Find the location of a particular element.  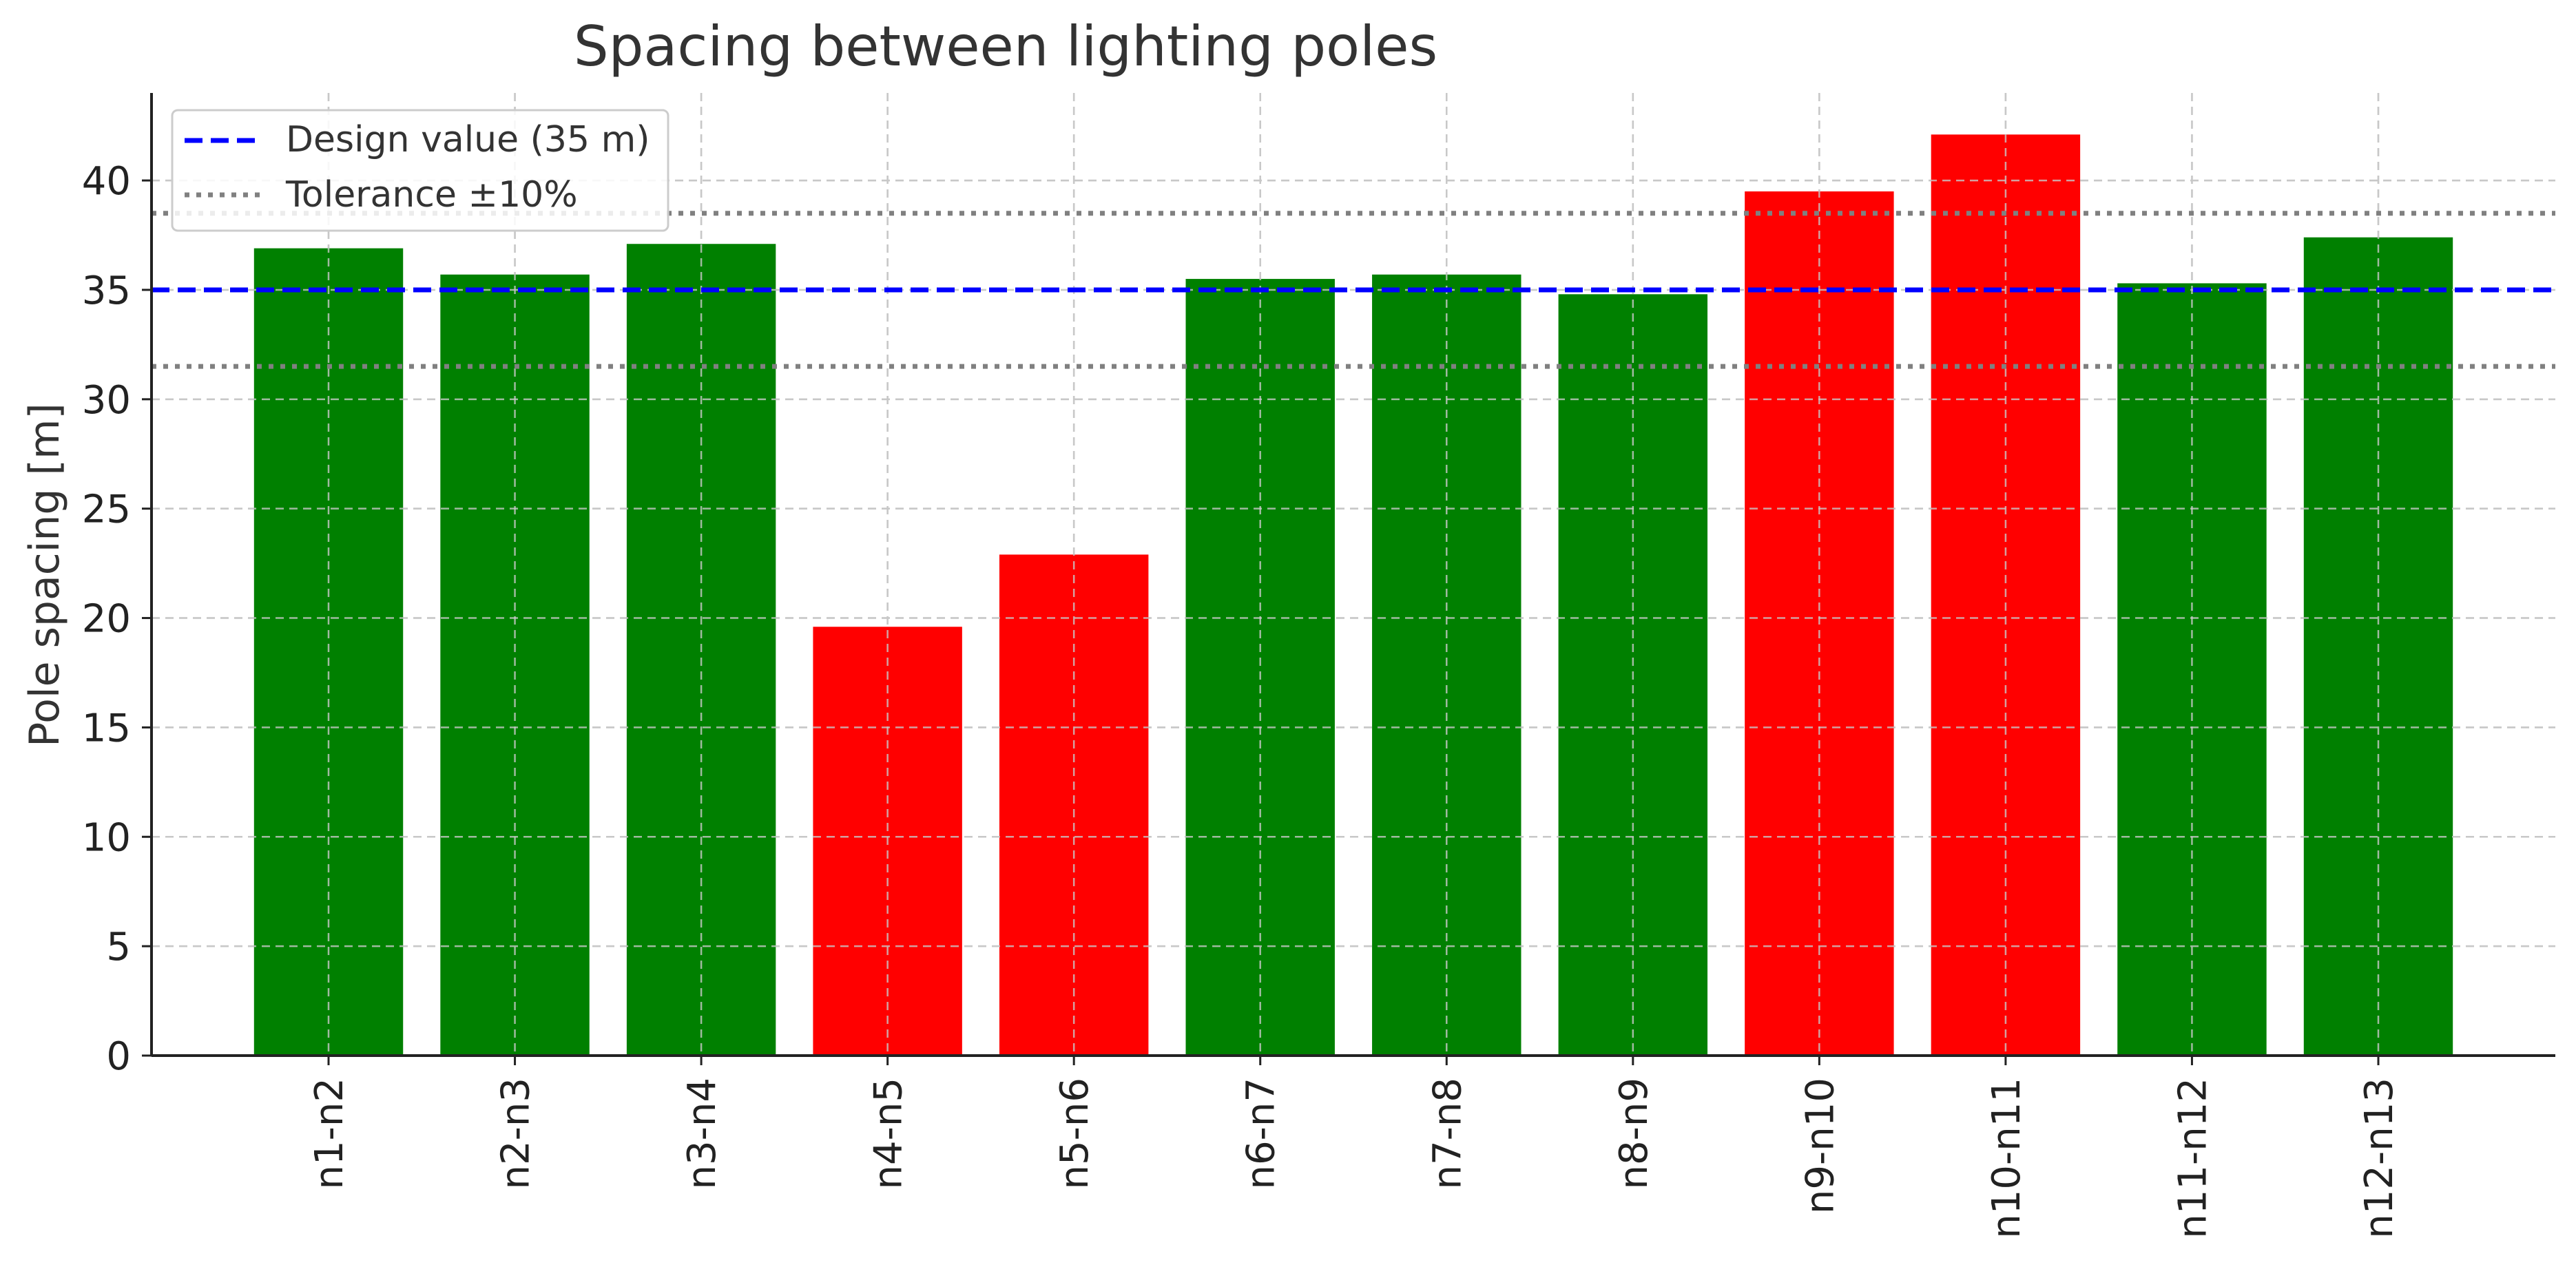

y-axis-label: Pole spacing [m] is located at coordinates (45, 575).